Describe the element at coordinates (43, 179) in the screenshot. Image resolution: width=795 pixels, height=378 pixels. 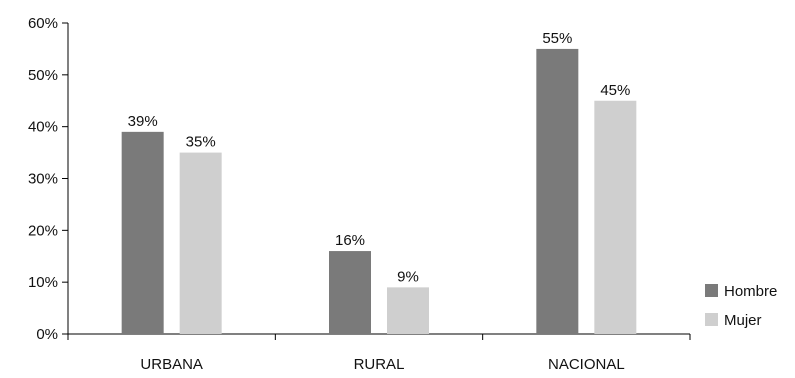
I see `y-tick-label: 30%` at that location.